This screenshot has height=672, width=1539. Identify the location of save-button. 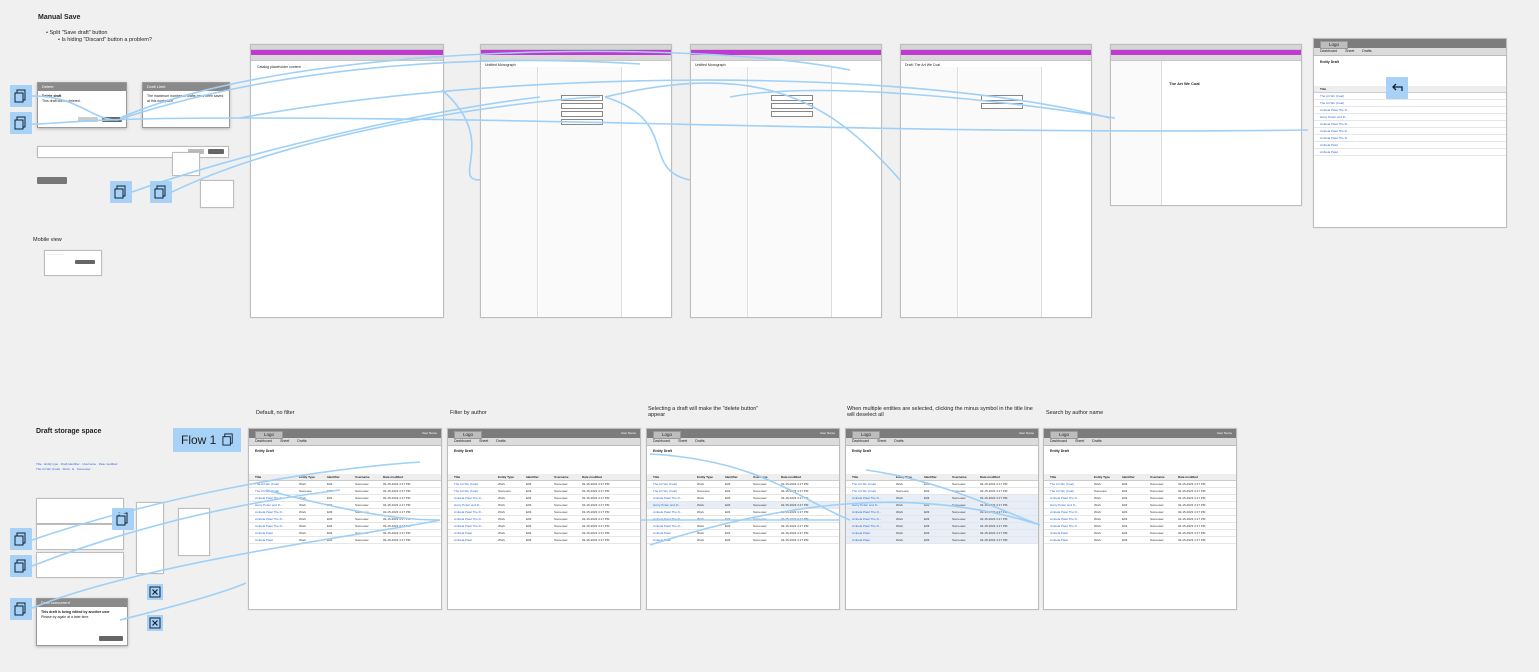
(216, 151).